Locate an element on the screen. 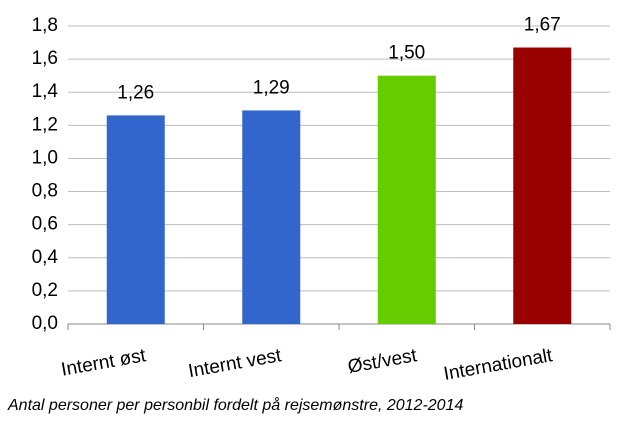 Image resolution: width=630 pixels, height=426 pixels. value-label: 1,50 is located at coordinates (406, 53).